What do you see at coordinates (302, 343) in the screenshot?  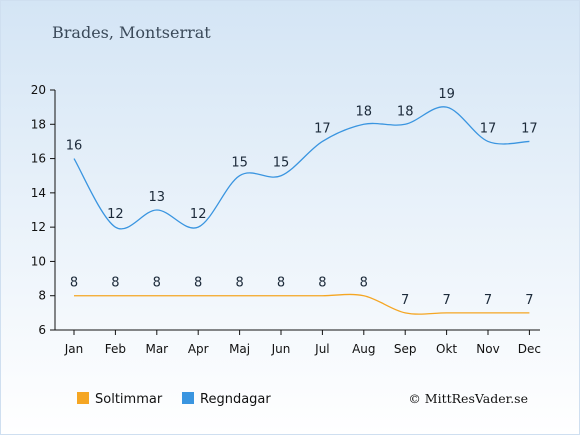 I see `x-ticks: Jan Feb Mar Apr Maj Jun Jul Aug Sep Okt Nov Dec` at bounding box center [302, 343].